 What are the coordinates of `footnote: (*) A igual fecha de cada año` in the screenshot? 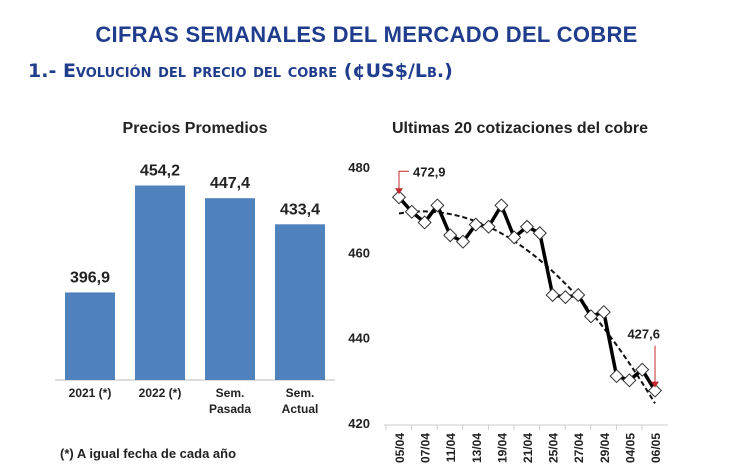 It's located at (148, 453).